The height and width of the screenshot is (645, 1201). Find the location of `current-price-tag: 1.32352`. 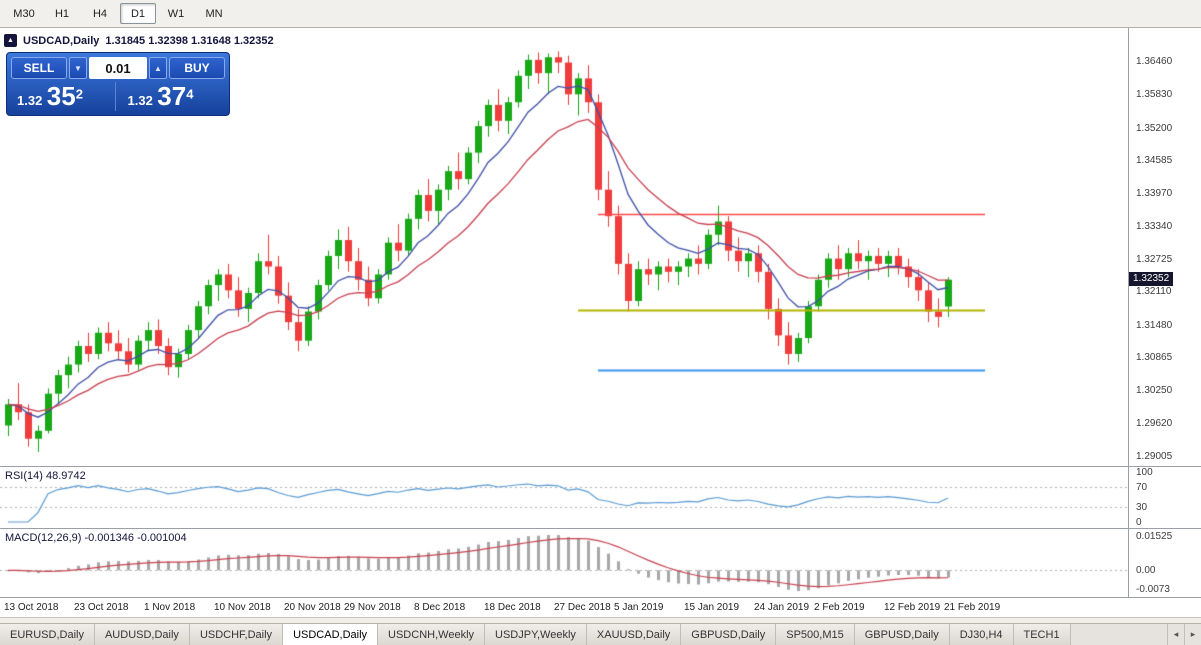

current-price-tag: 1.32352 is located at coordinates (1151, 278).